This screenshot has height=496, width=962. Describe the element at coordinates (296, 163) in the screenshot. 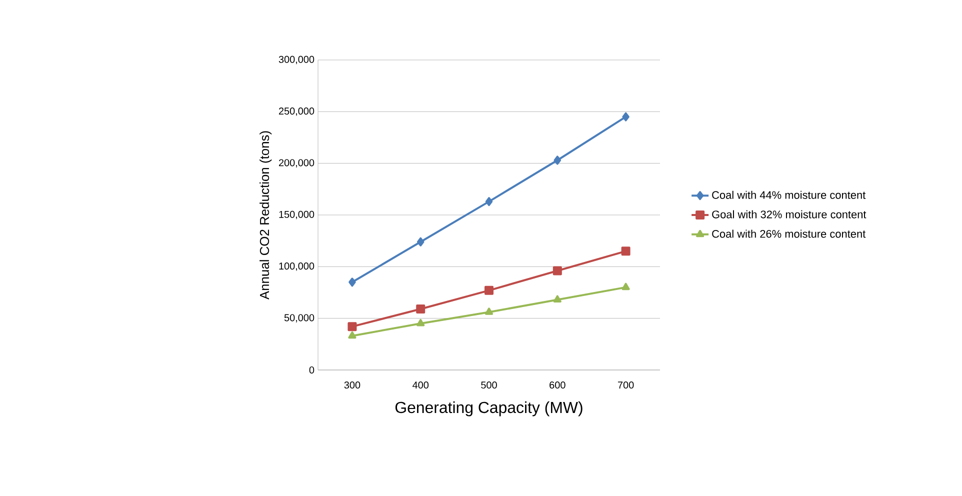

I see `y-tick-label: 200,000` at that location.